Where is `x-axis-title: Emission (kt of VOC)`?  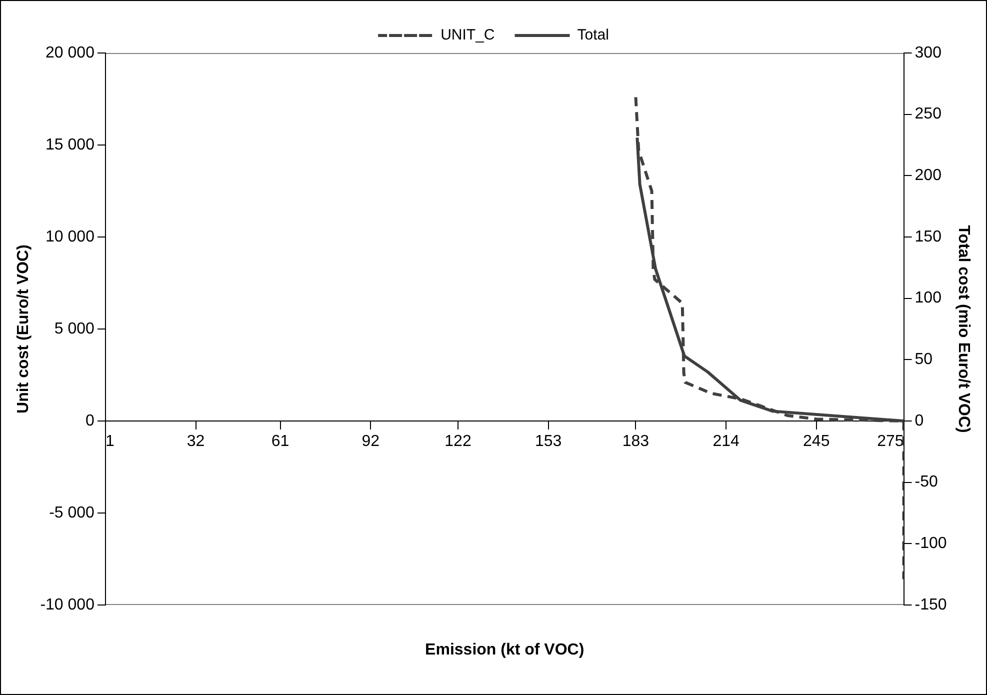
x-axis-title: Emission (kt of VOC) is located at coordinates (504, 649).